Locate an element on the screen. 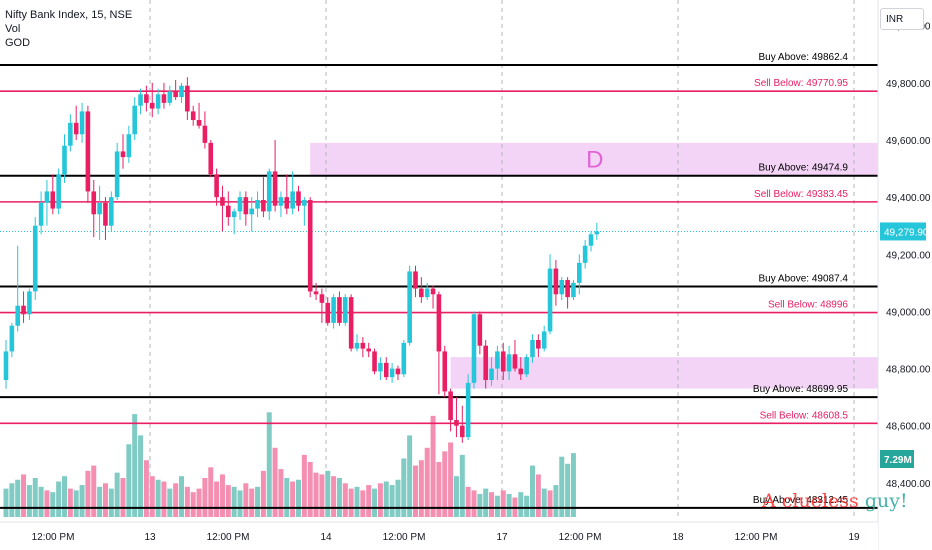  price-tick-label: 49,600.00 is located at coordinates (908, 141).